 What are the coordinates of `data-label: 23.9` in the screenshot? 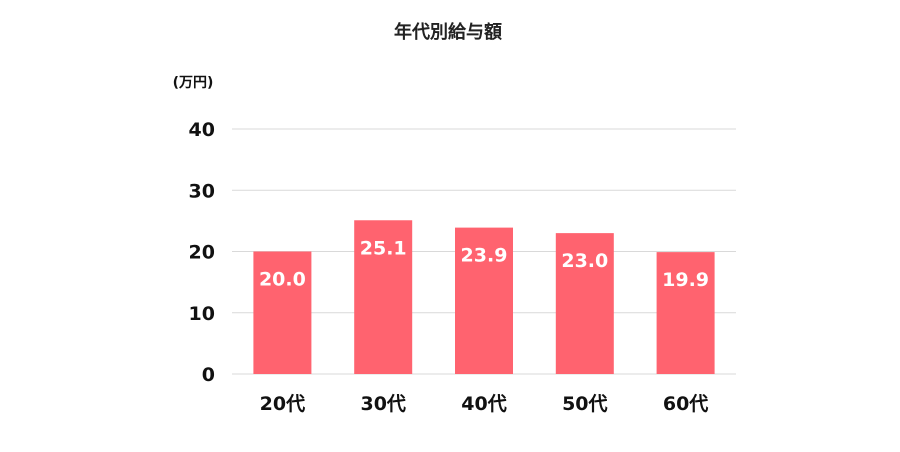 It's located at (484, 256).